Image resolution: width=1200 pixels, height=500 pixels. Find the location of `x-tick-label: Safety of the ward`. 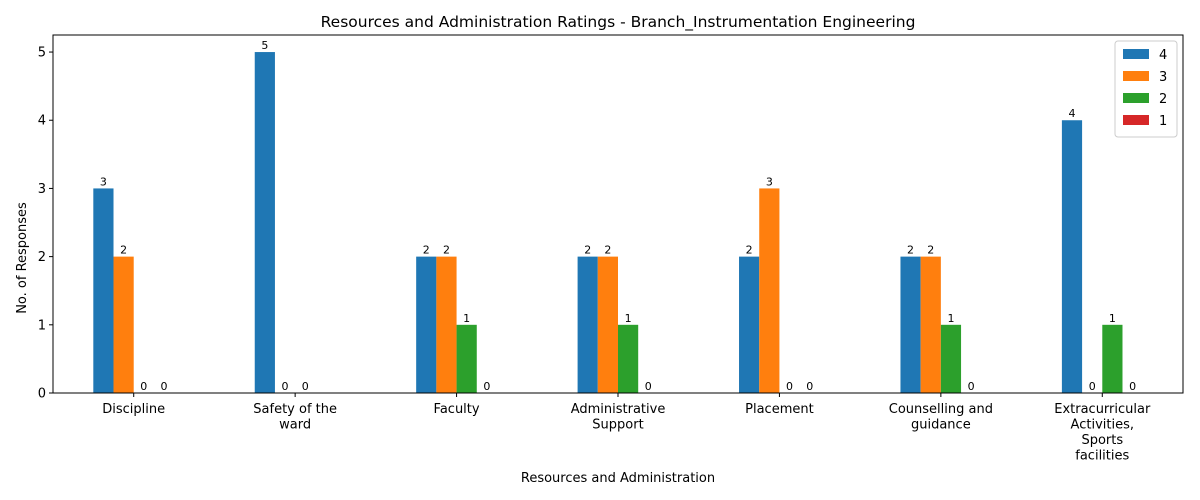

x-tick-label: Safety of the ward is located at coordinates (295, 417).